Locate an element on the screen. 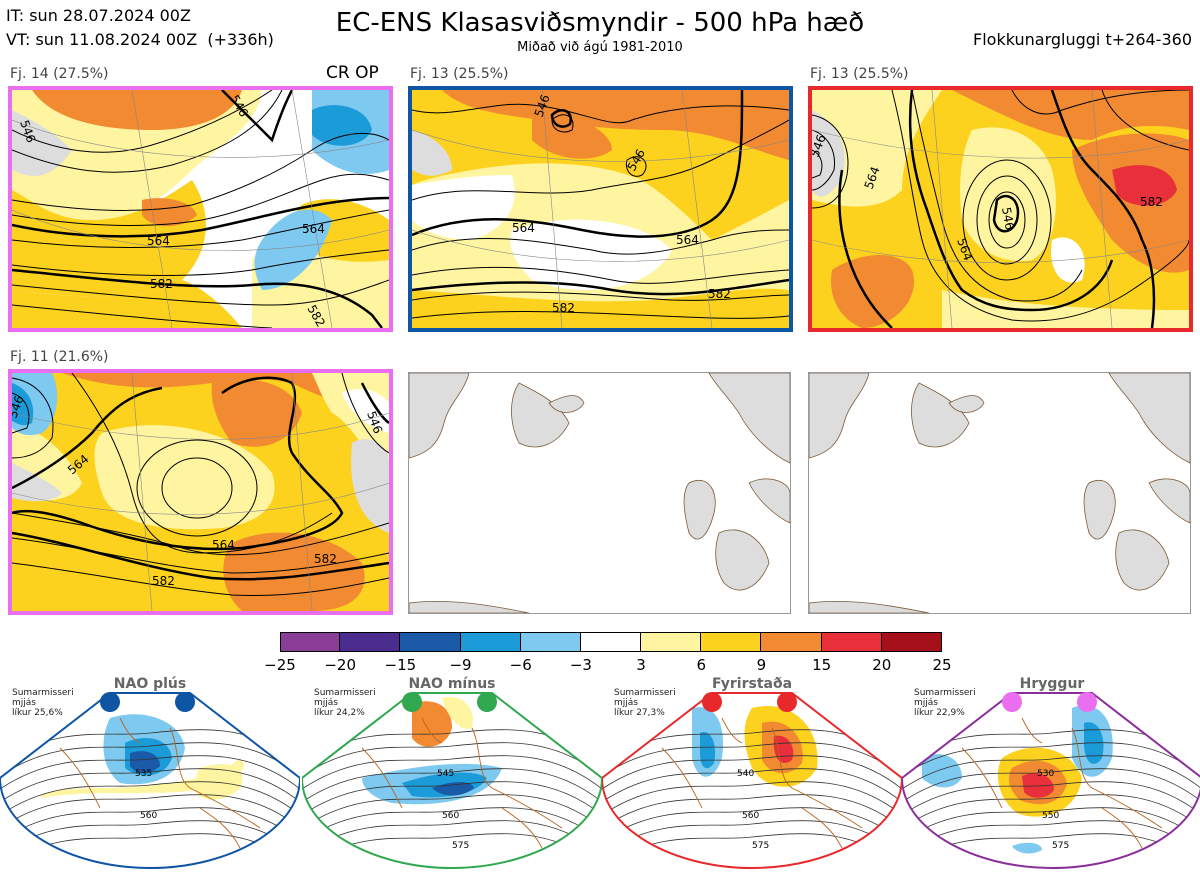 This screenshot has width=1200, height=873. regime-contour-label: 530 is located at coordinates (1045, 774).